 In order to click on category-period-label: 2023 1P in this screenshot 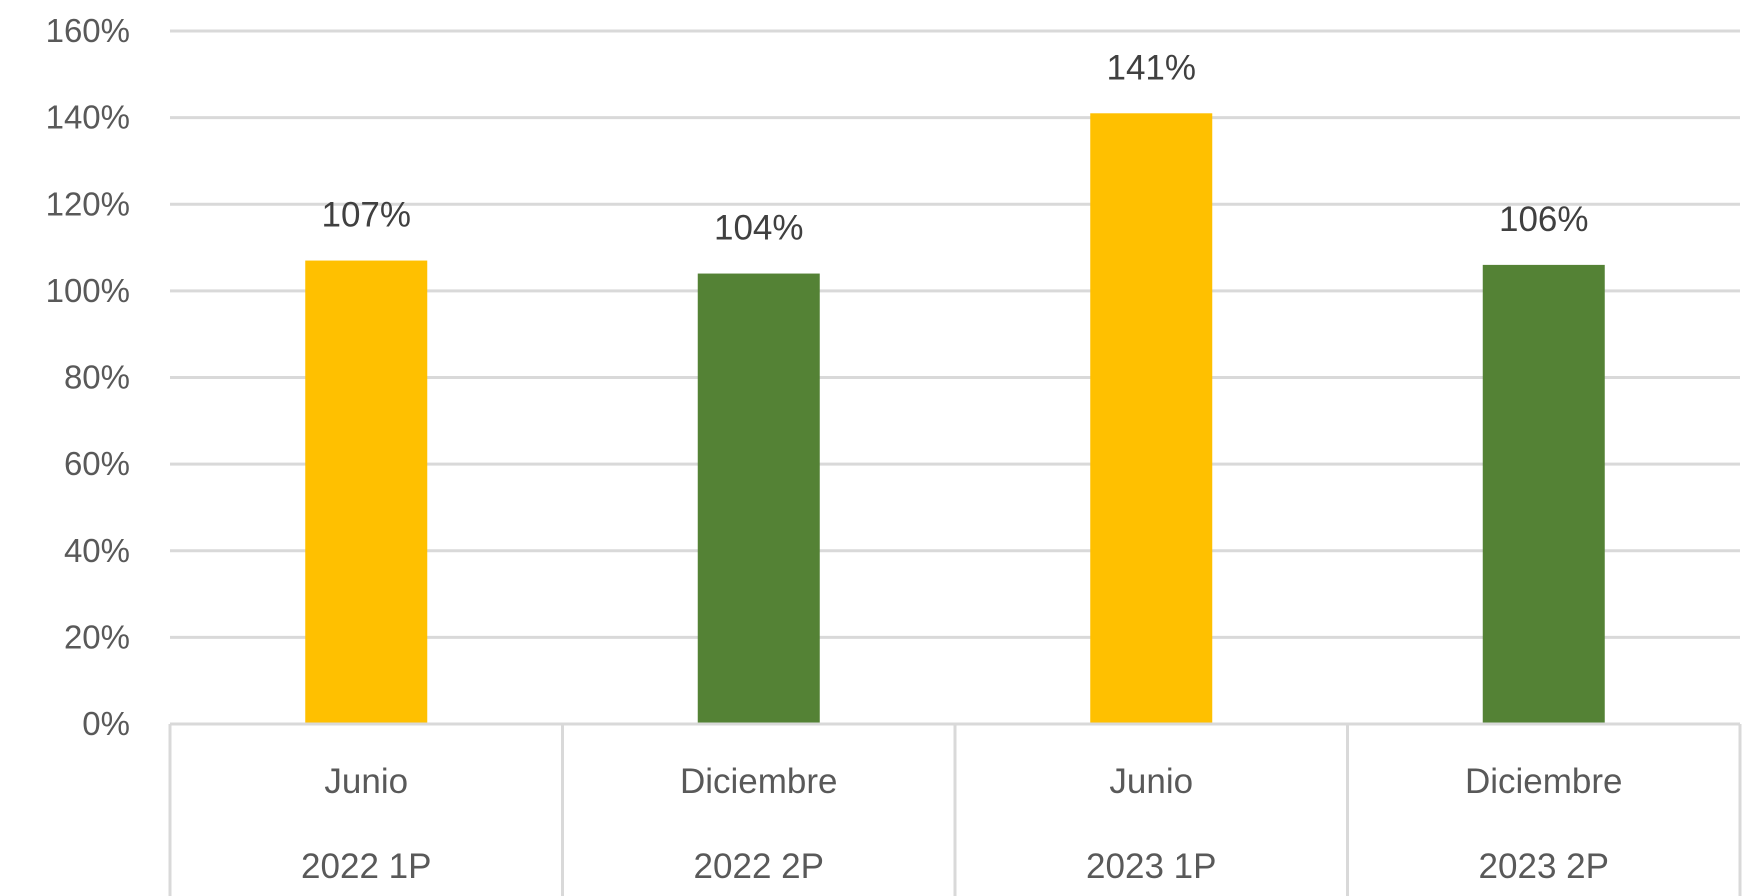, I will do `click(1151, 866)`.